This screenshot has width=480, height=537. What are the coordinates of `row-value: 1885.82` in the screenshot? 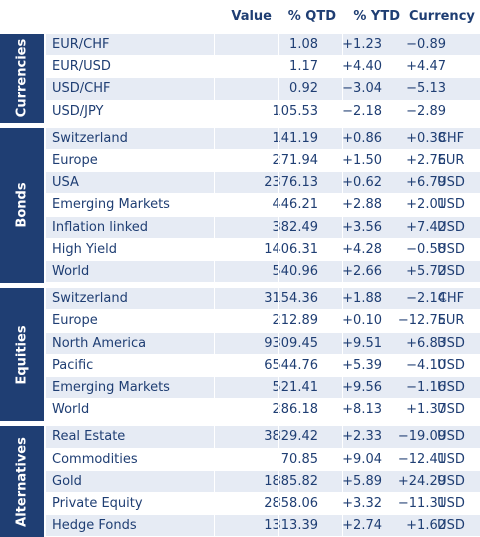 It's located at (291, 481).